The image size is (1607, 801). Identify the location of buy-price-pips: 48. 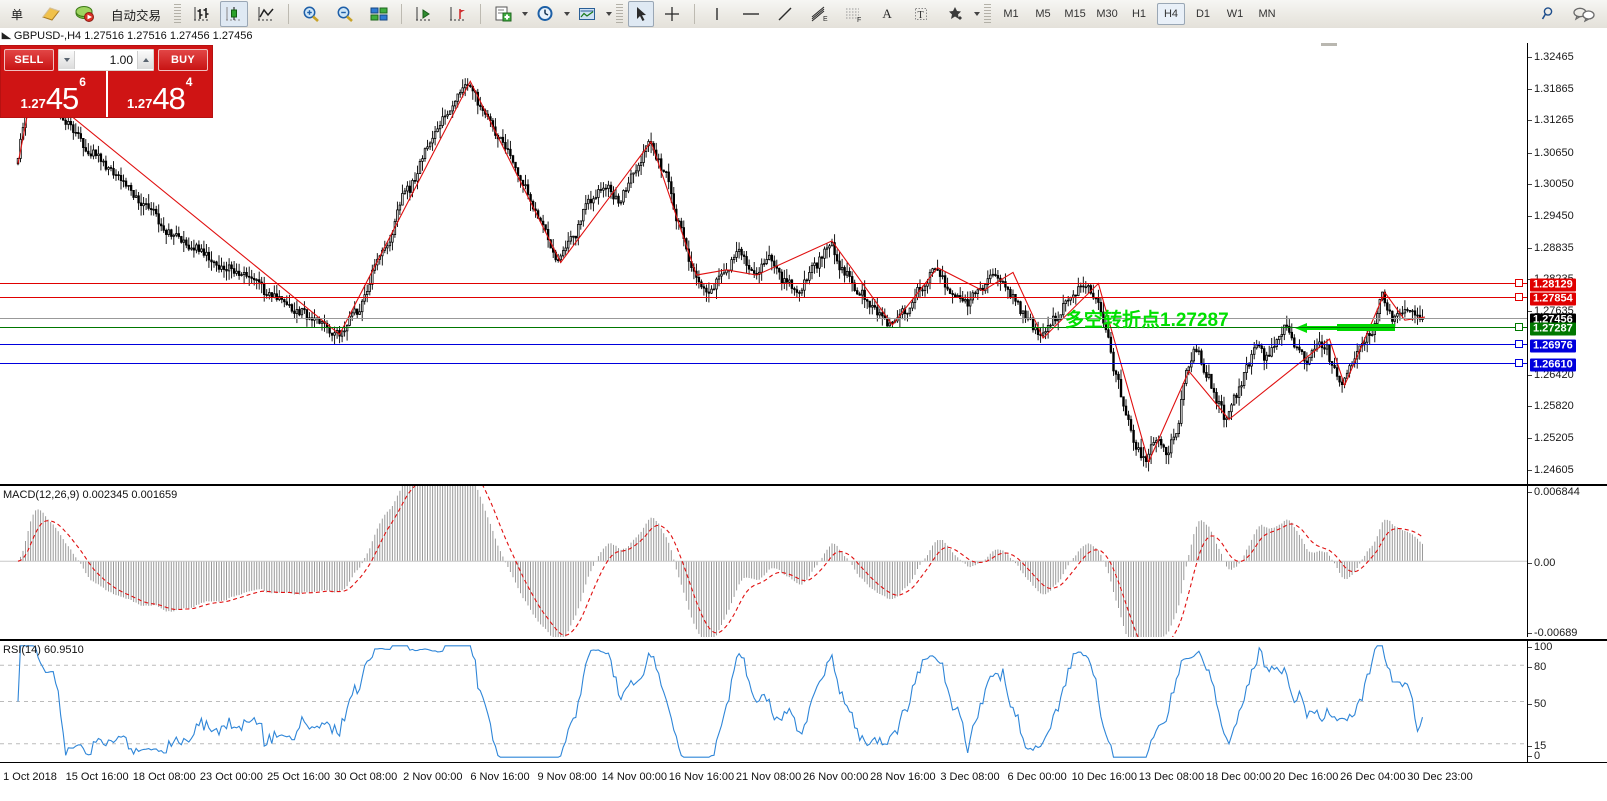
(168, 98).